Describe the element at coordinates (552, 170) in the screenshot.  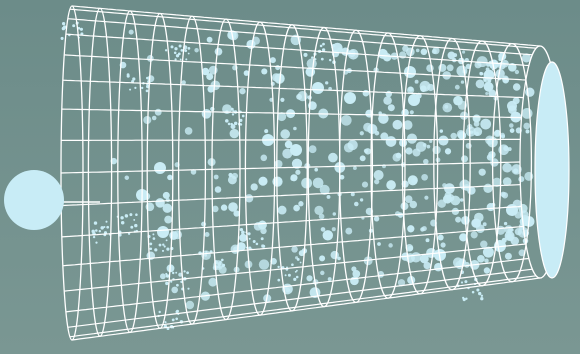
I see `far-end-ellipse` at that location.